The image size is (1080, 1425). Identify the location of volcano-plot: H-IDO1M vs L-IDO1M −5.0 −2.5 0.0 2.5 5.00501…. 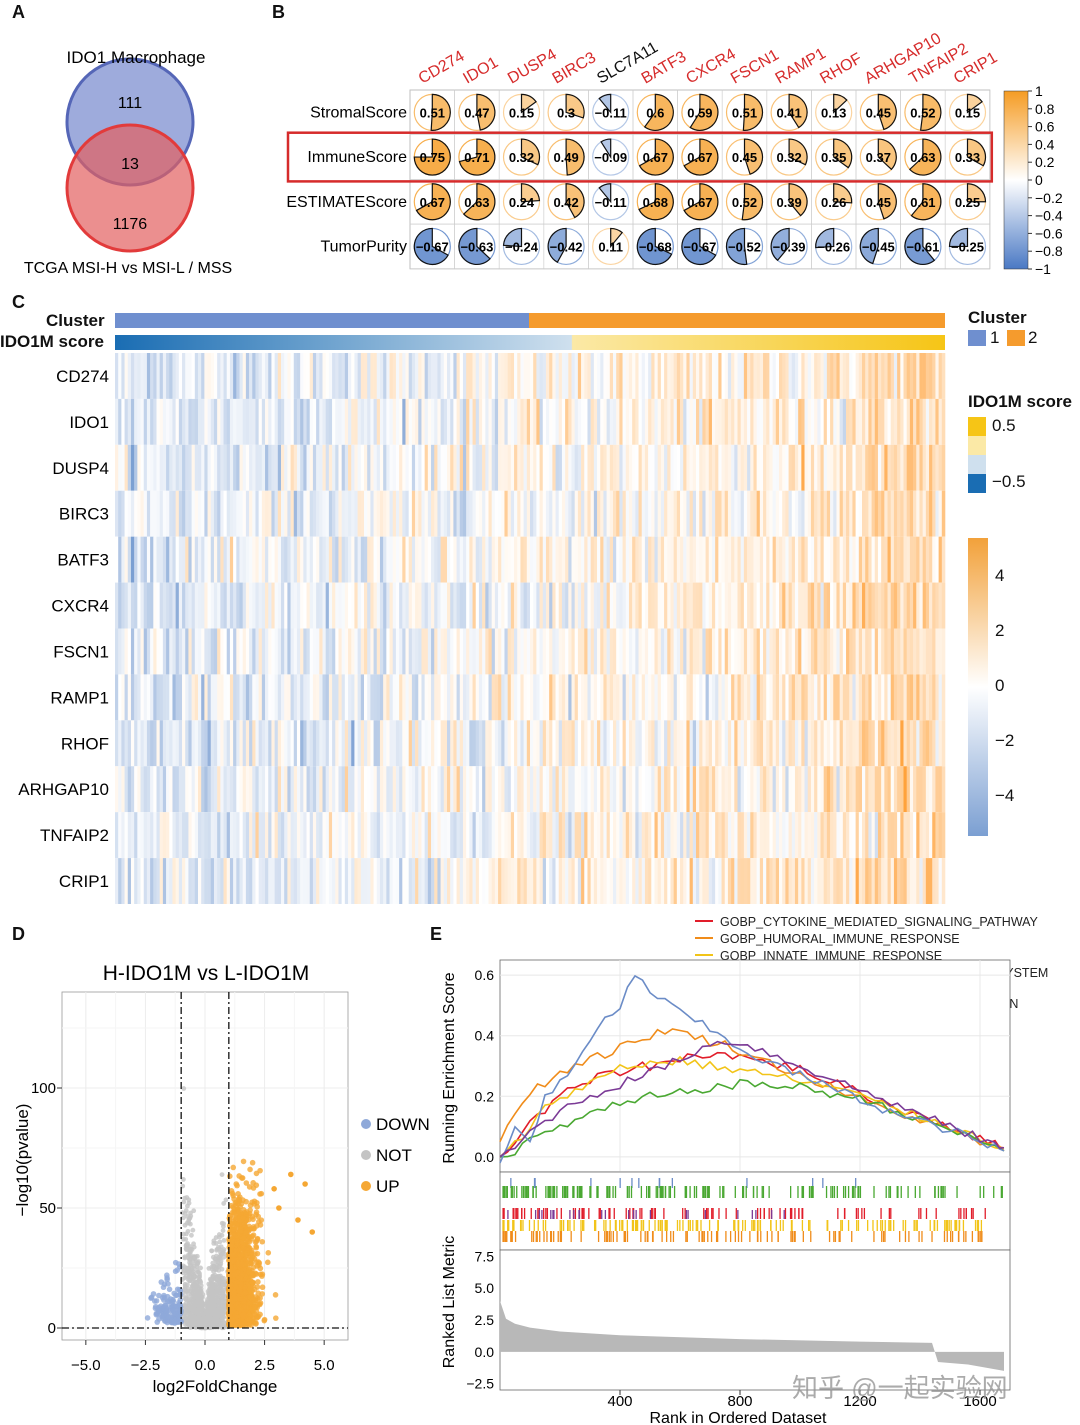
(221, 1179).